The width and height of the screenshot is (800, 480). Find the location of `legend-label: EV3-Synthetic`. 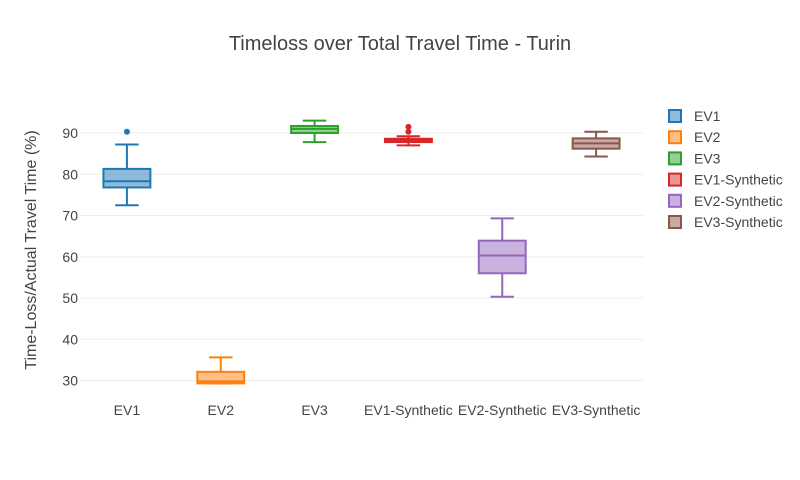

legend-label: EV3-Synthetic is located at coordinates (738, 222).